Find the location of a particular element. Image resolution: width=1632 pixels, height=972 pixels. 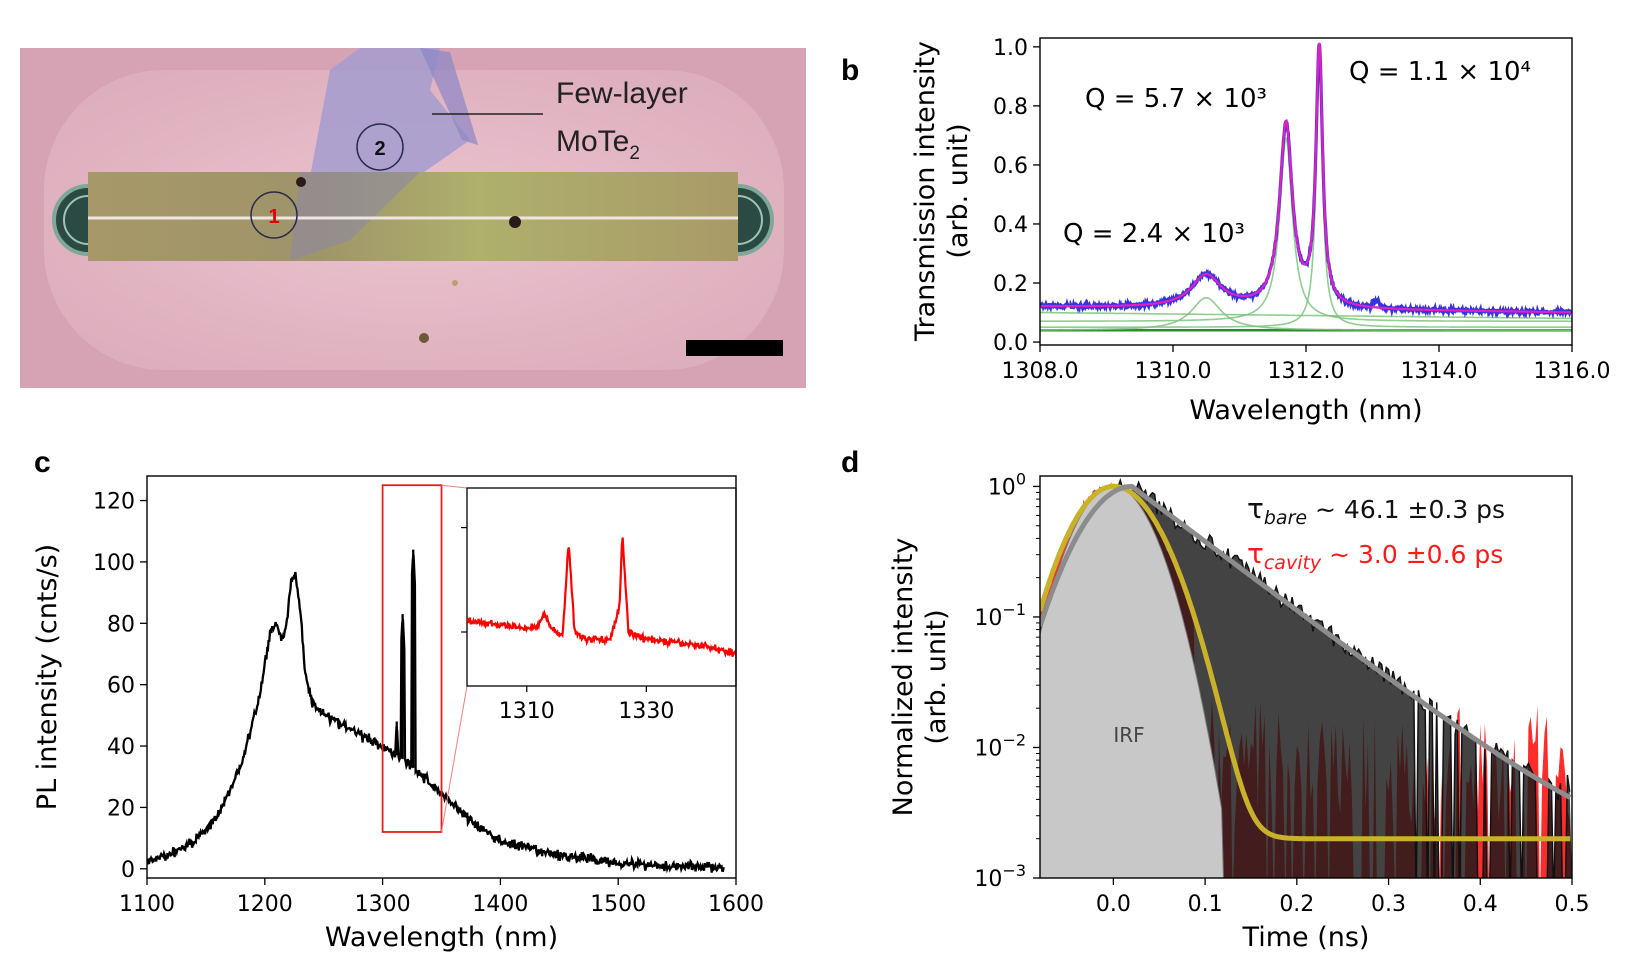

marker-1-label: 1 is located at coordinates (273, 217).